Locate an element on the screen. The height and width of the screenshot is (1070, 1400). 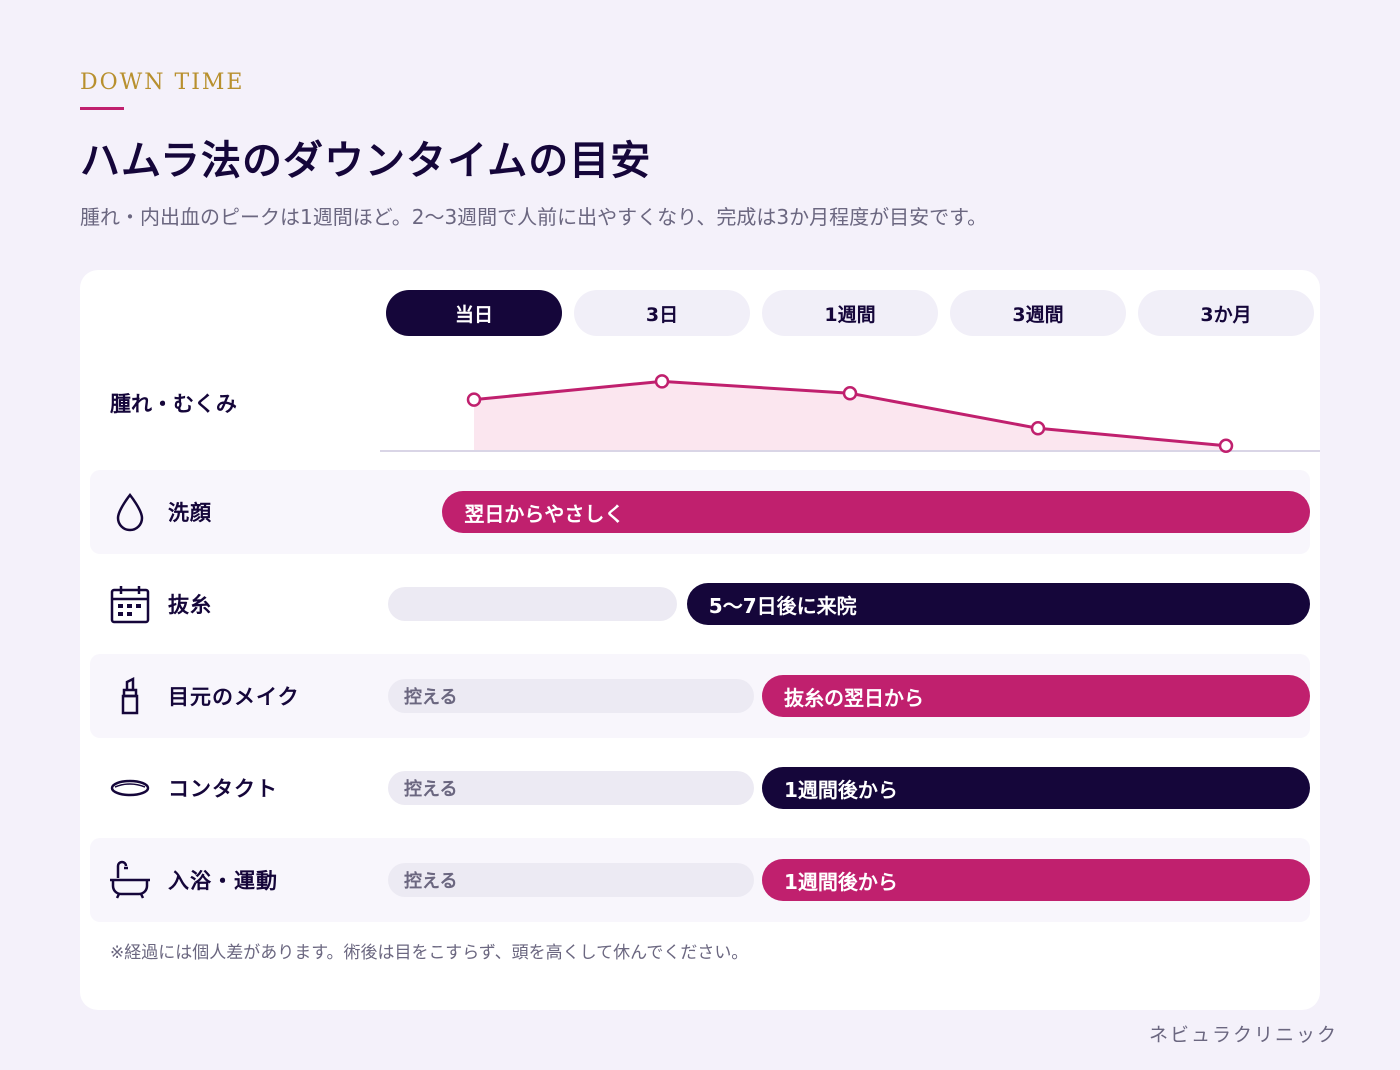
activity-label: コンタクト is located at coordinates (223, 789).